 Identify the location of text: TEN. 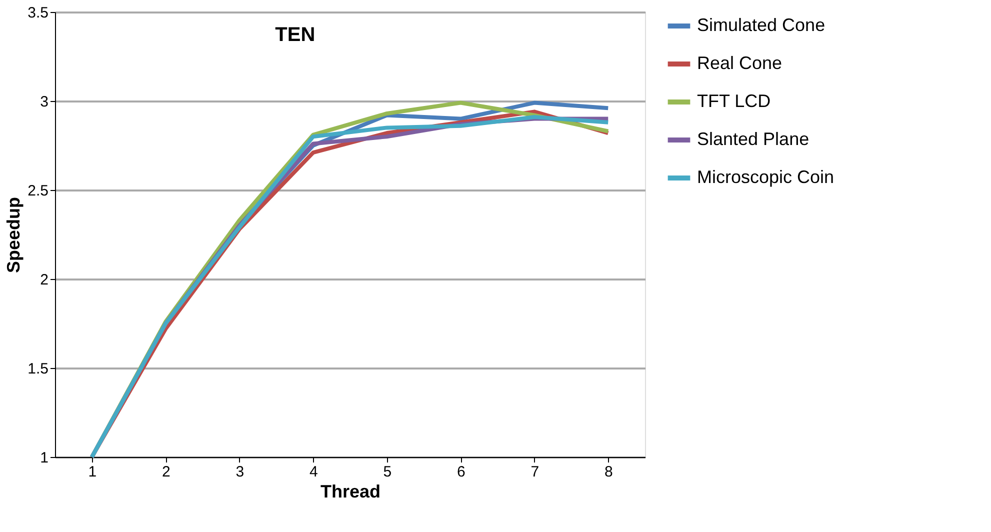
(295, 35).